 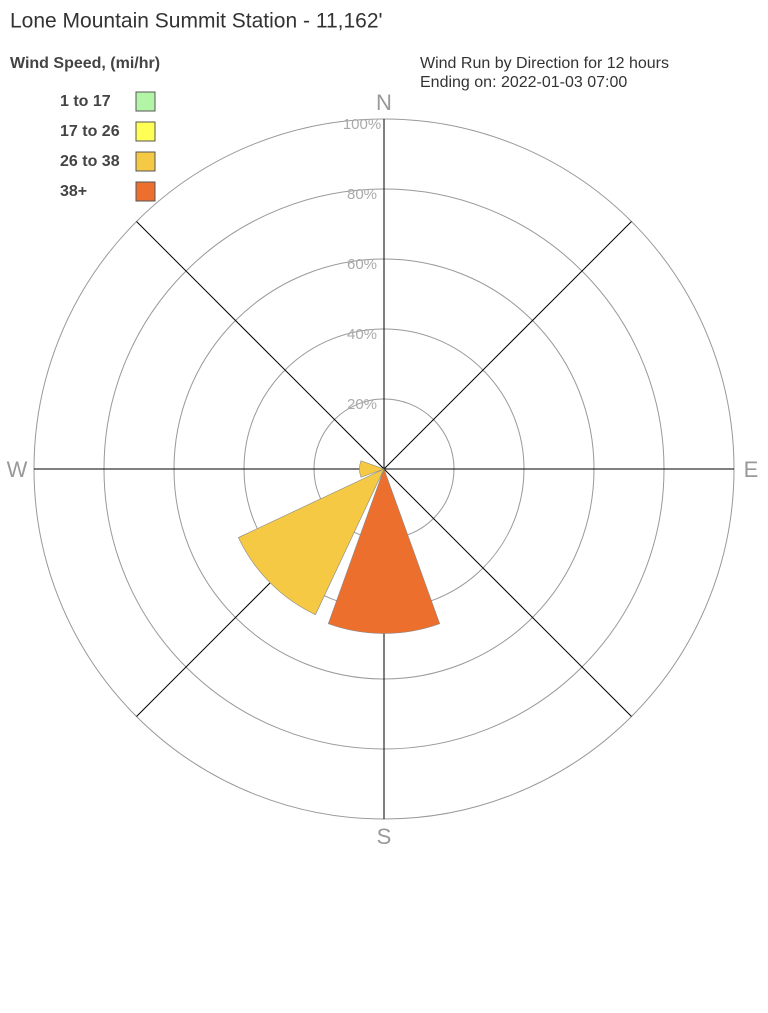 What do you see at coordinates (362, 334) in the screenshot?
I see `ring-label: 40%` at bounding box center [362, 334].